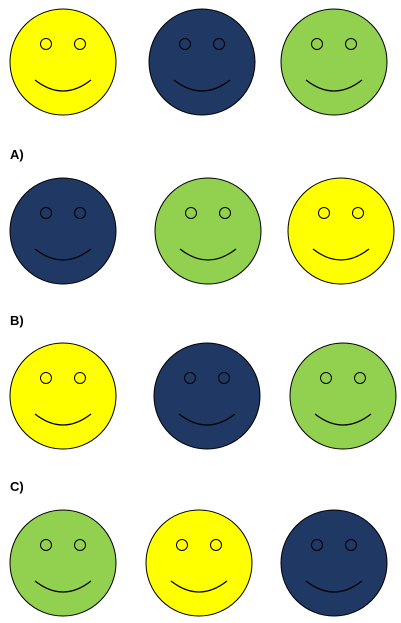 The height and width of the screenshot is (623, 401). I want to click on question-smiley-face-2-navy, so click(202, 62).